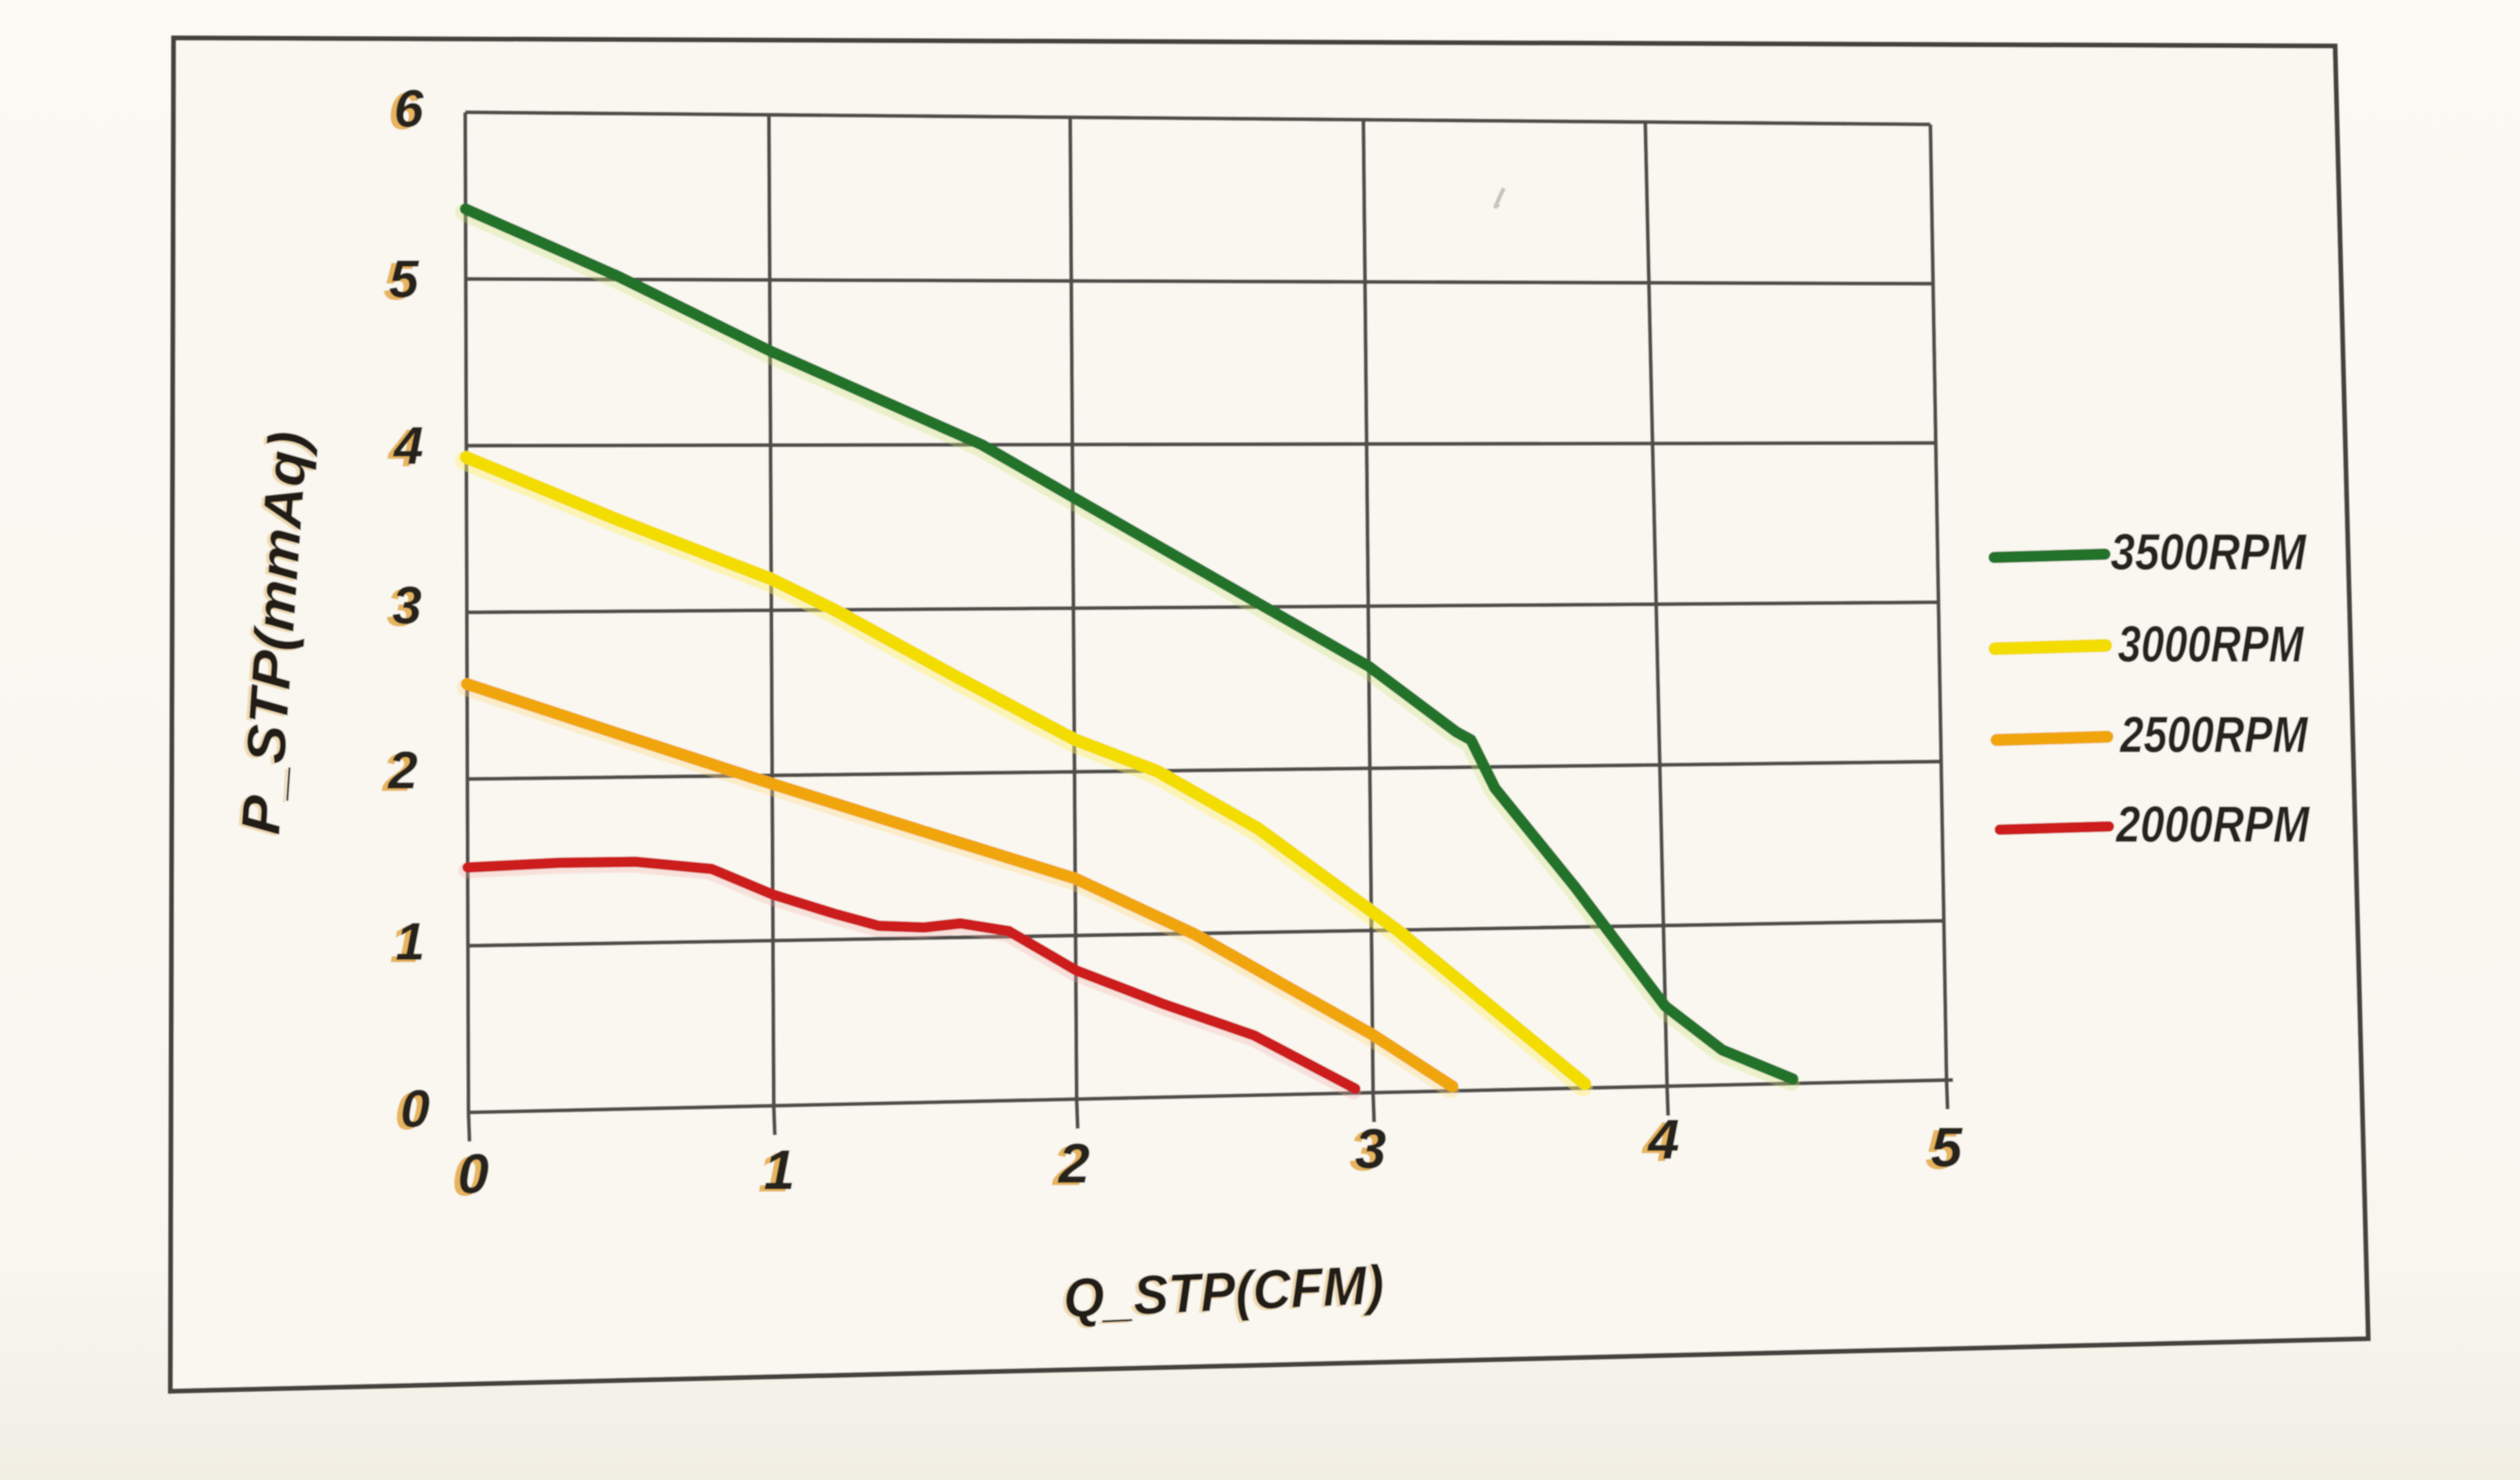 This screenshot has height=1480, width=2520. I want to click on svg-text: 3500RPM, so click(2208, 552).